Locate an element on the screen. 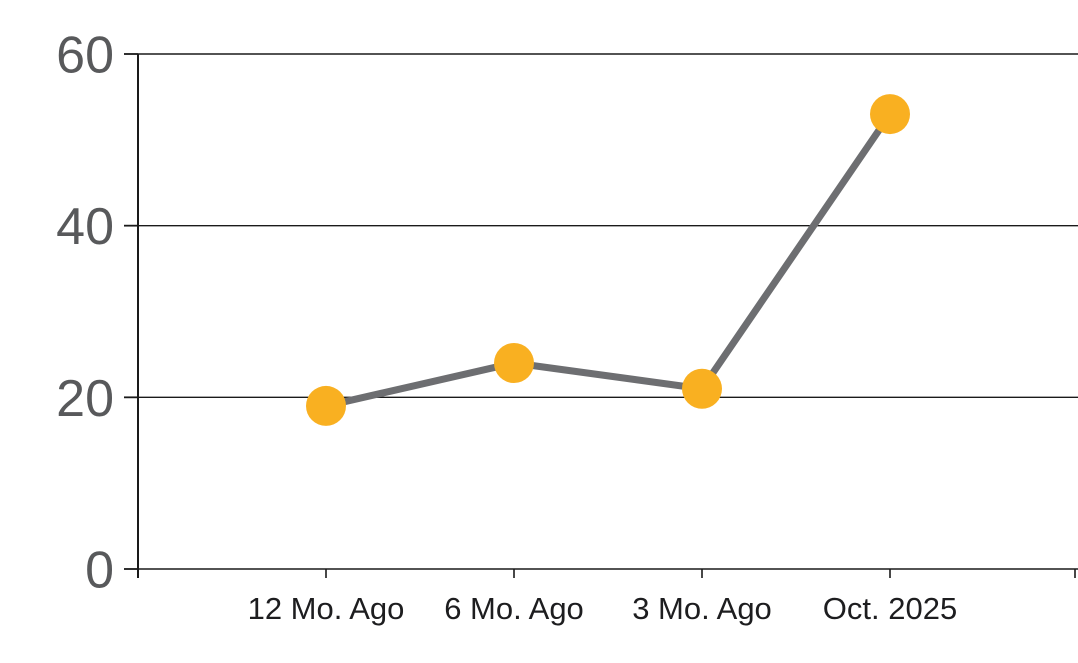 This screenshot has height=663, width=1078. x-tick-label: 6 Mo. Ago is located at coordinates (514, 608).